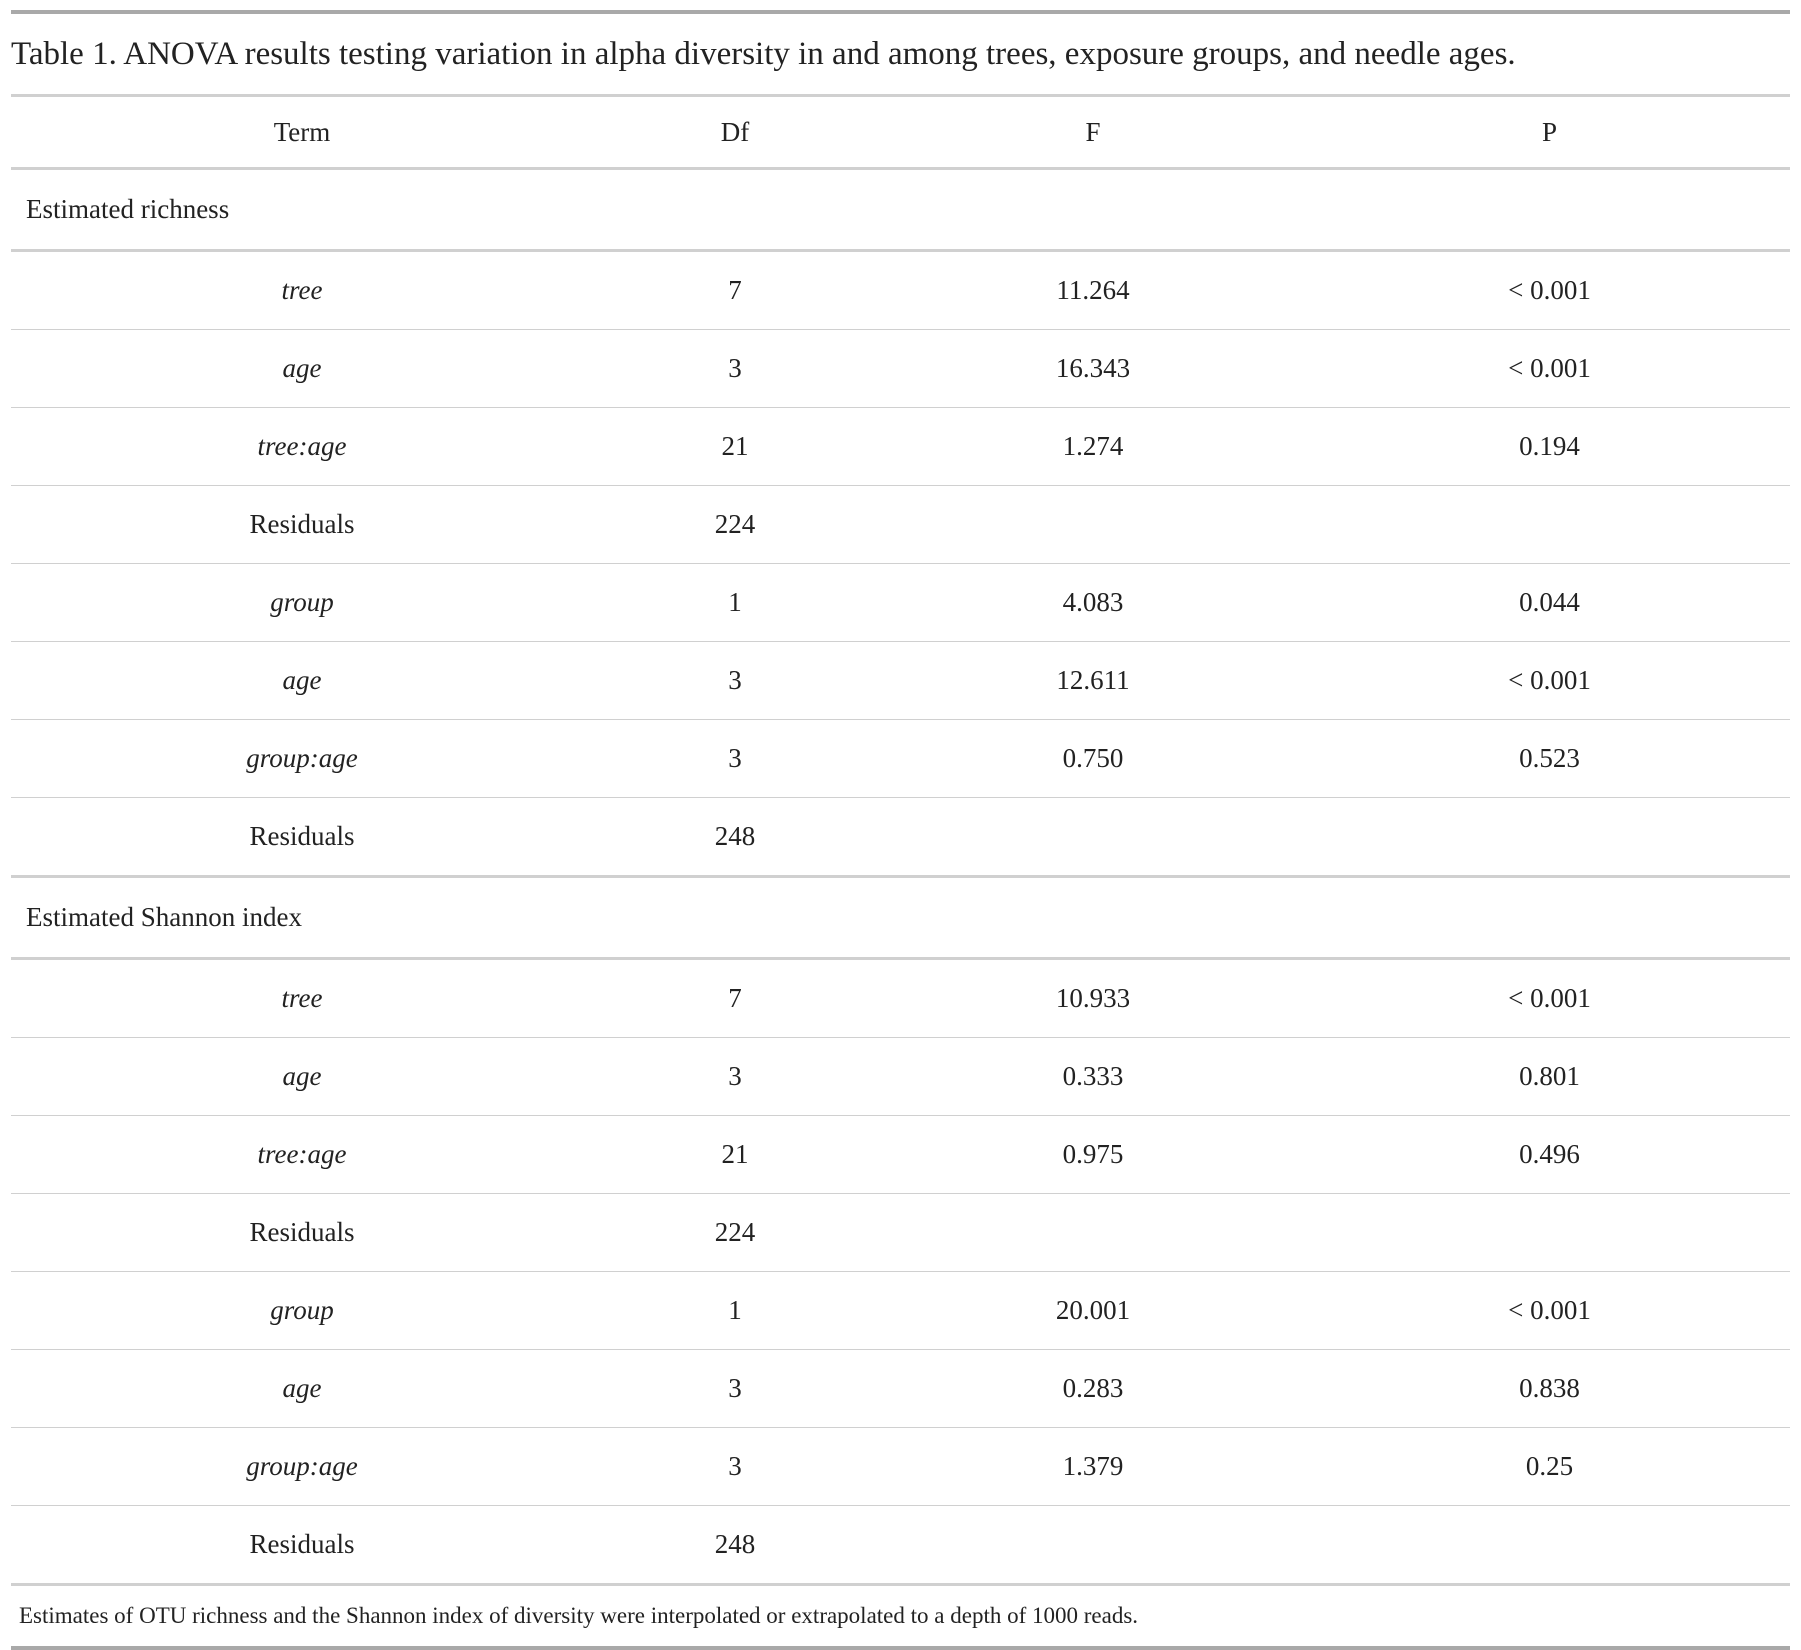 The image size is (1801, 1650). Describe the element at coordinates (1093, 290) in the screenshot. I see `value-cell: 11.264` at that location.